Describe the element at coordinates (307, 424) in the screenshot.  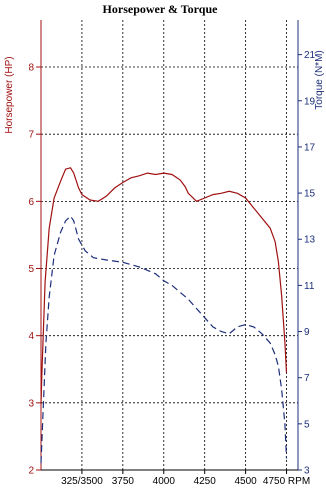
I see `right-tick-label: 5` at that location.